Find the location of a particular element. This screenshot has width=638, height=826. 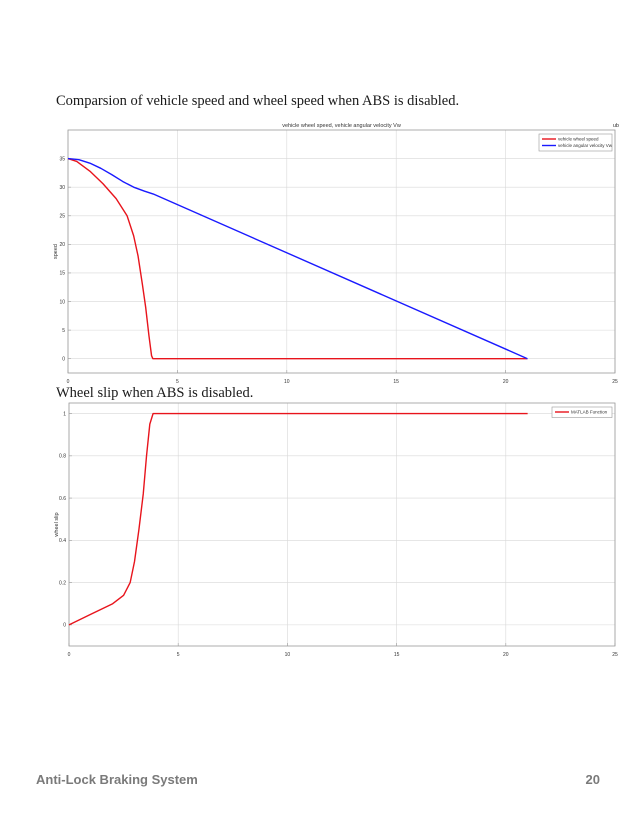

y-tick-label: 15 is located at coordinates (62, 274).